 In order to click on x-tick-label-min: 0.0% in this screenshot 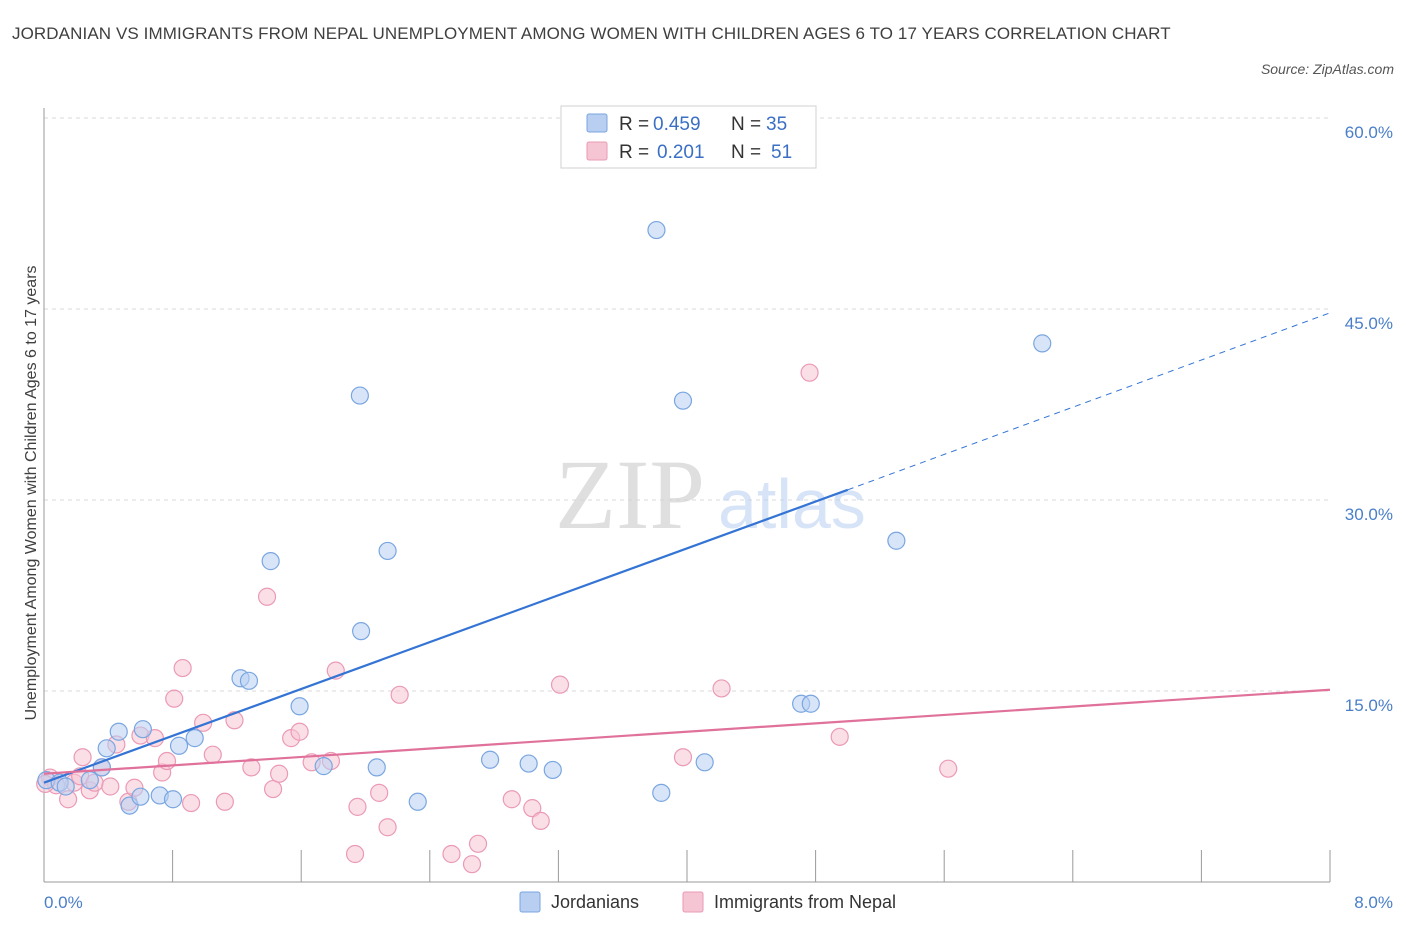, I will do `click(63, 902)`.